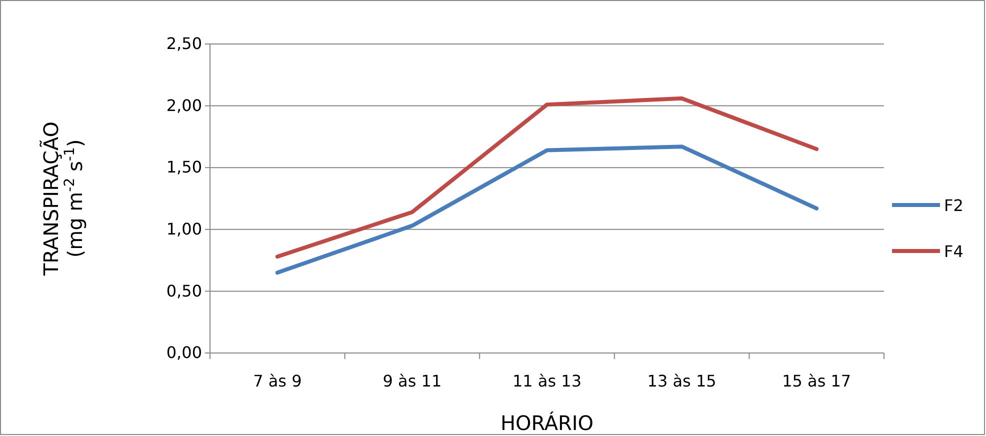 This screenshot has width=986, height=436. I want to click on y-tick-label: 1,50, so click(184, 167).